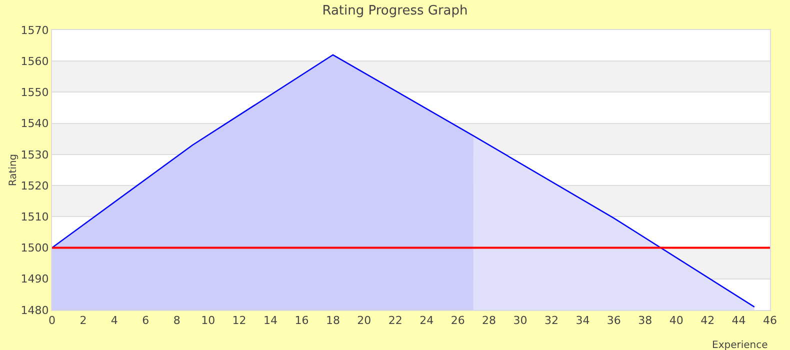  Describe the element at coordinates (583, 321) in the screenshot. I see `x-tick-label: 34` at that location.